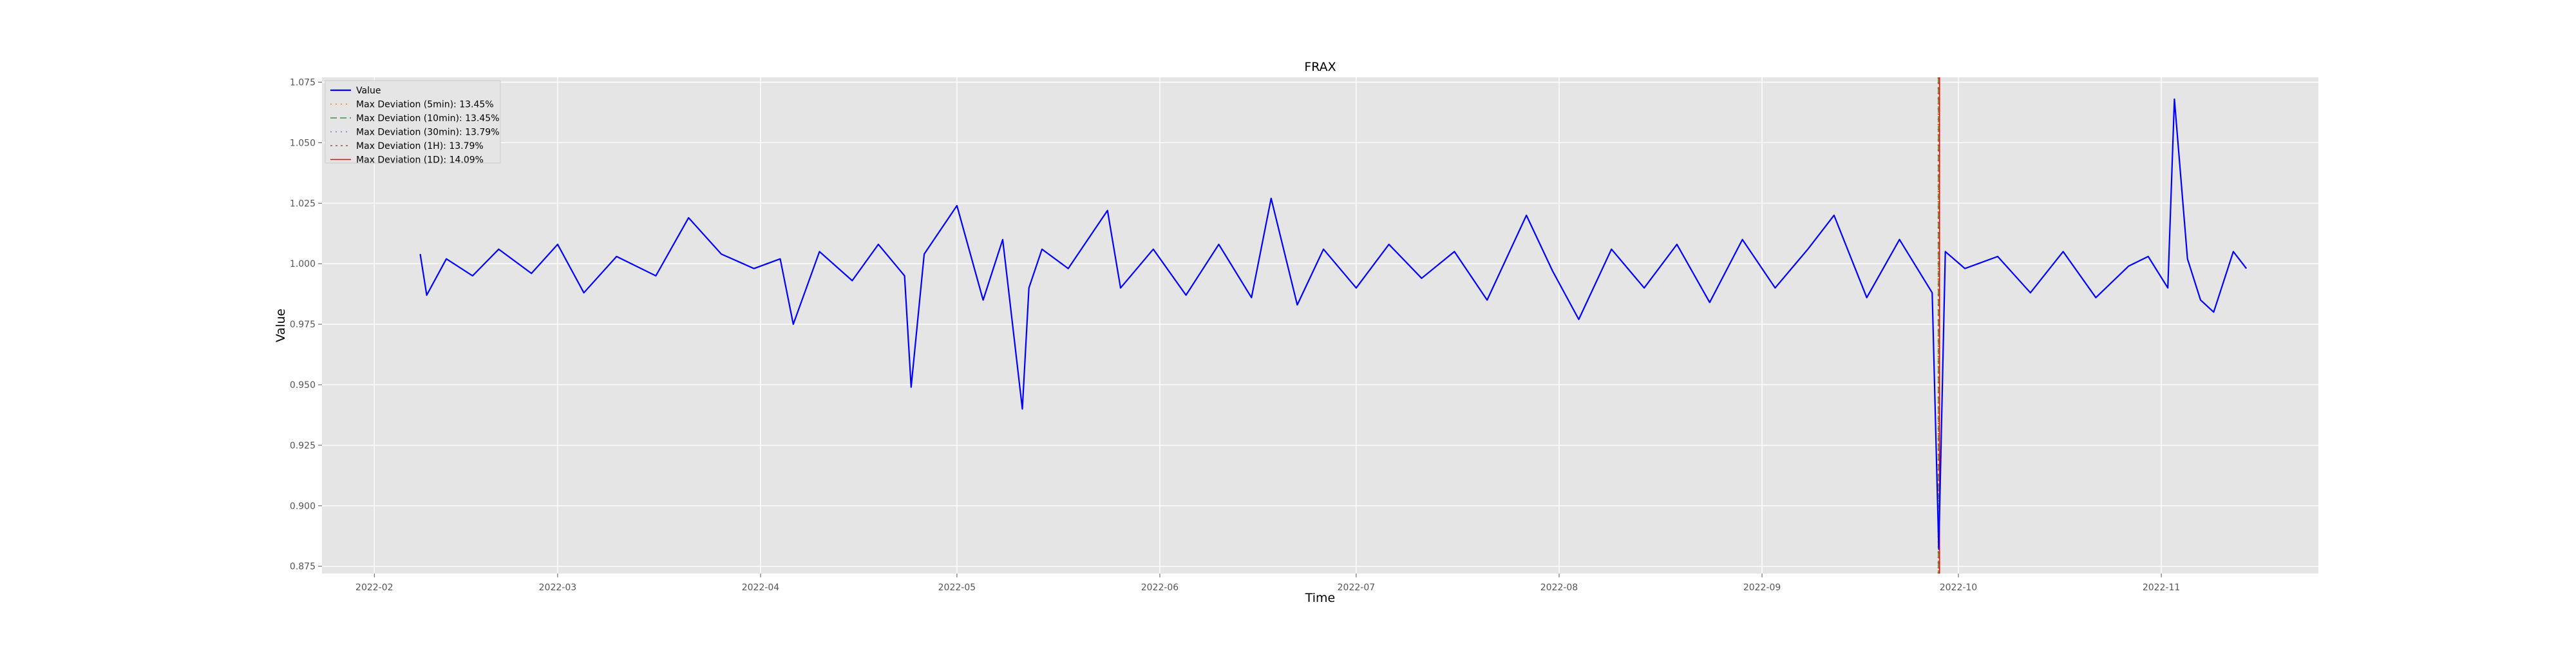 This screenshot has width=2576, height=647. What do you see at coordinates (1160, 588) in the screenshot?
I see `x-tick-label: 2022-06` at bounding box center [1160, 588].